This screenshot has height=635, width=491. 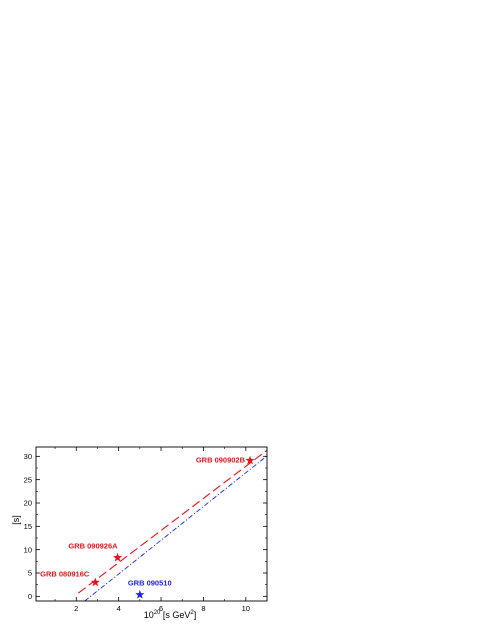 I want to click on fit-line-dashed, so click(x=172, y=521).